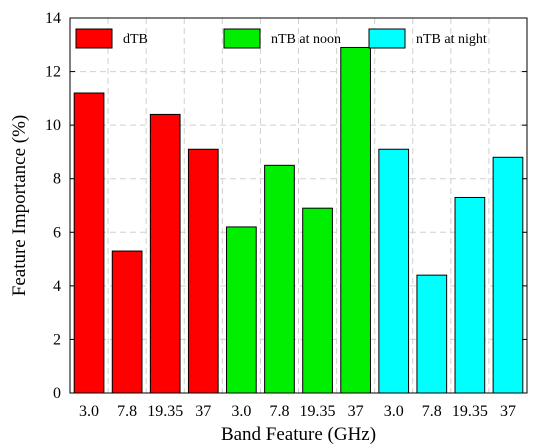  Describe the element at coordinates (53, 72) in the screenshot. I see `y-tick-label: 12` at that location.